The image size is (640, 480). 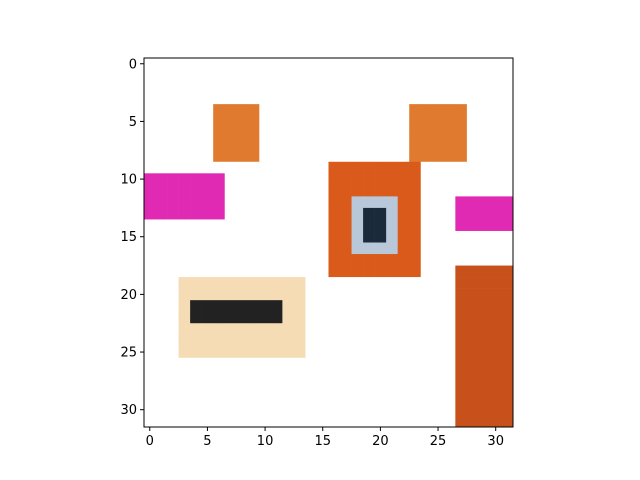 I want to click on x-tick-label: 30, so click(x=495, y=441).